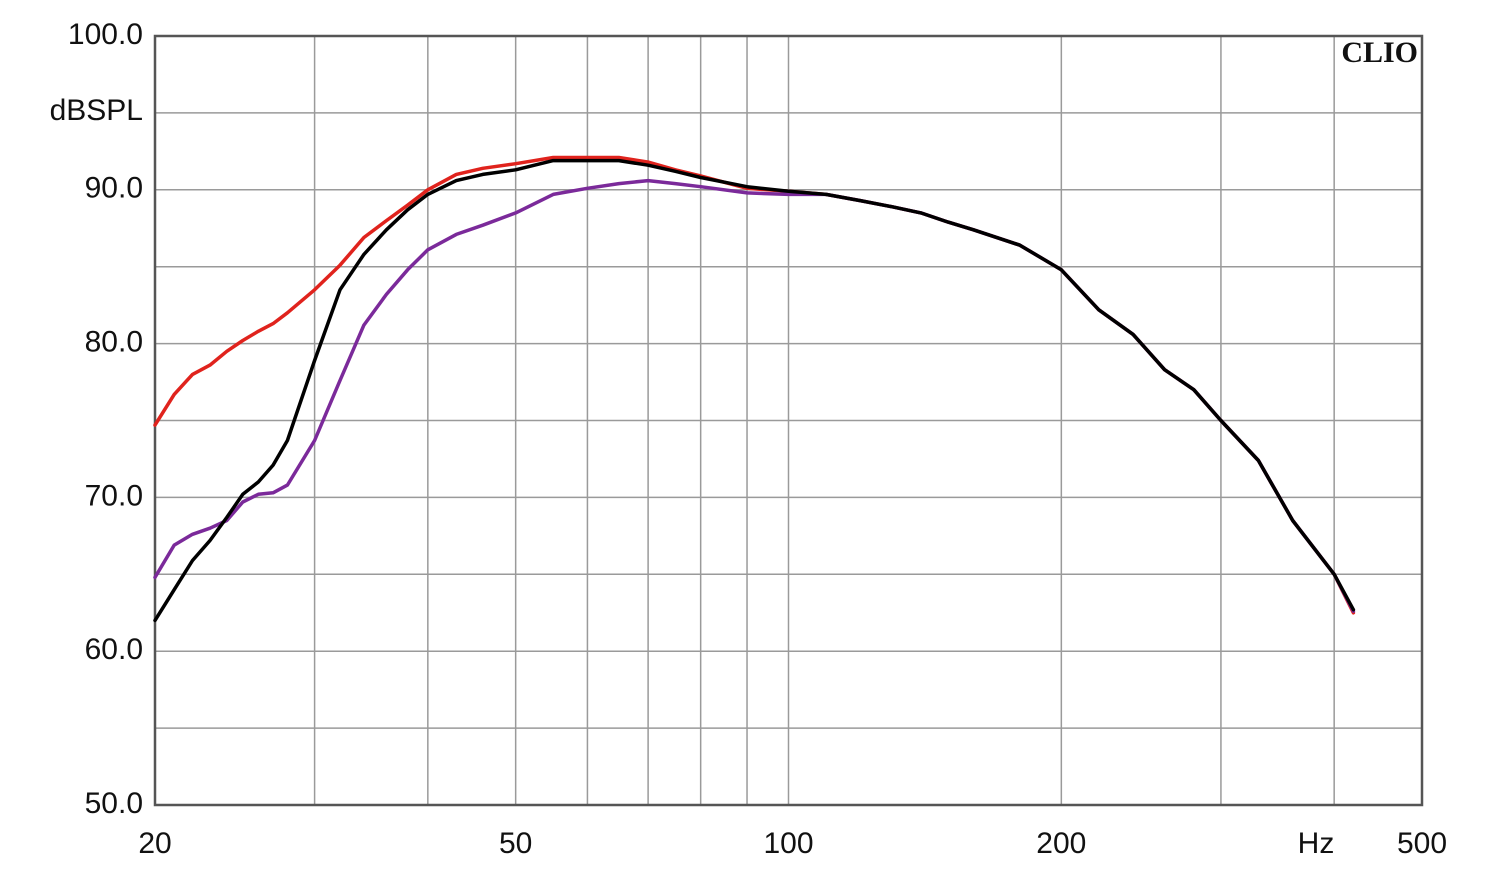 This screenshot has height=877, width=1500. Describe the element at coordinates (96, 110) in the screenshot. I see `y-axis-label: dBSPL` at that location.